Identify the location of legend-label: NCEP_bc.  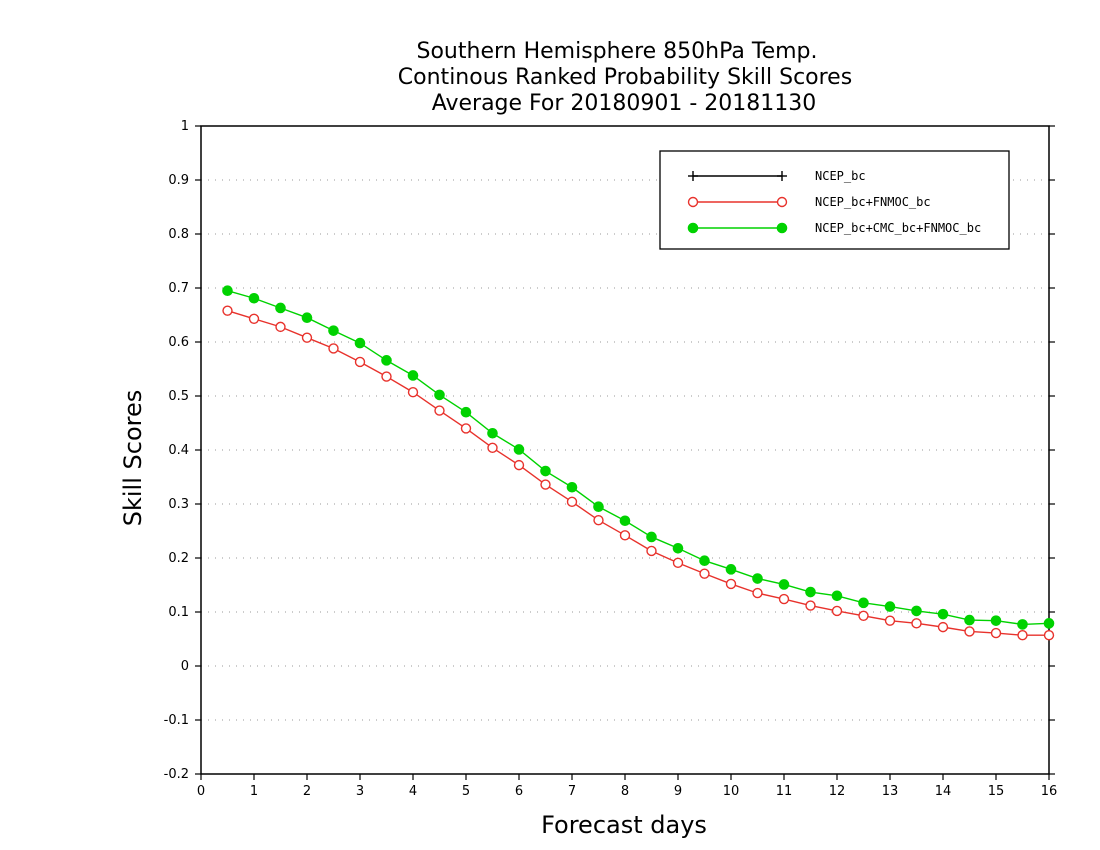
(840, 176).